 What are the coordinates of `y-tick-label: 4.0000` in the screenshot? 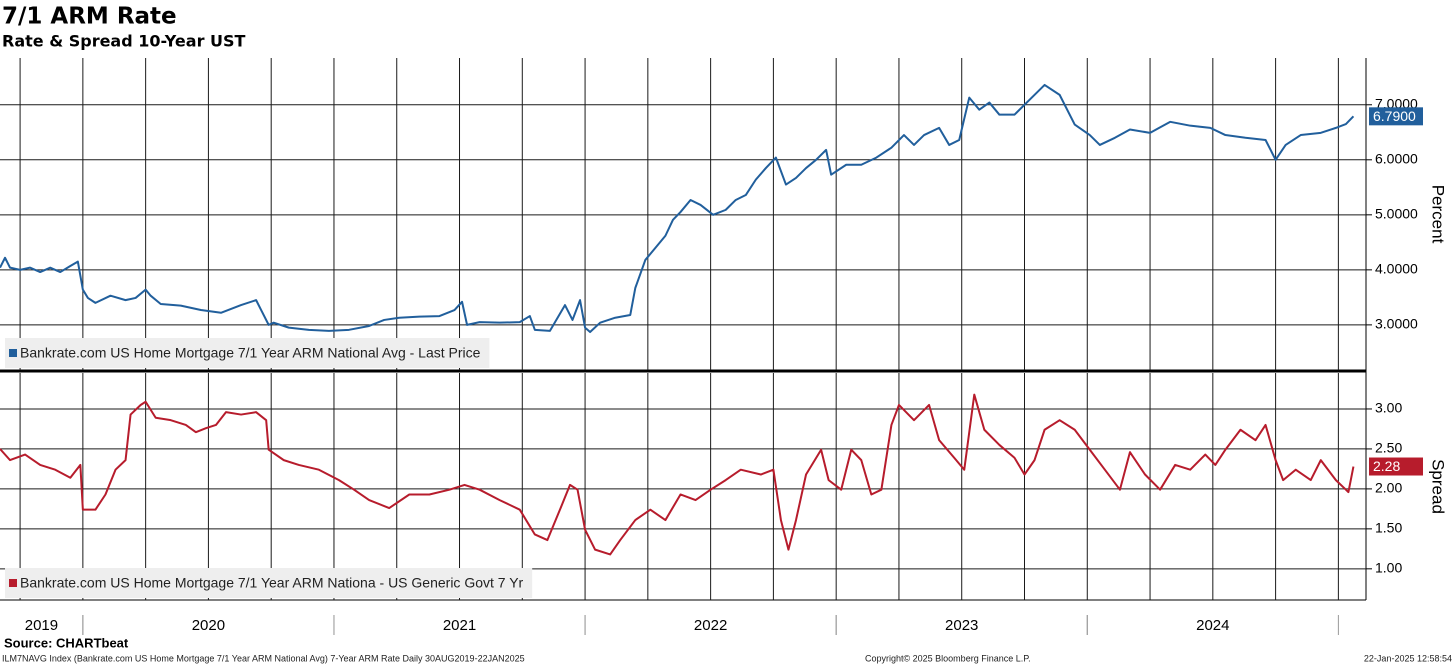 It's located at (1396, 269).